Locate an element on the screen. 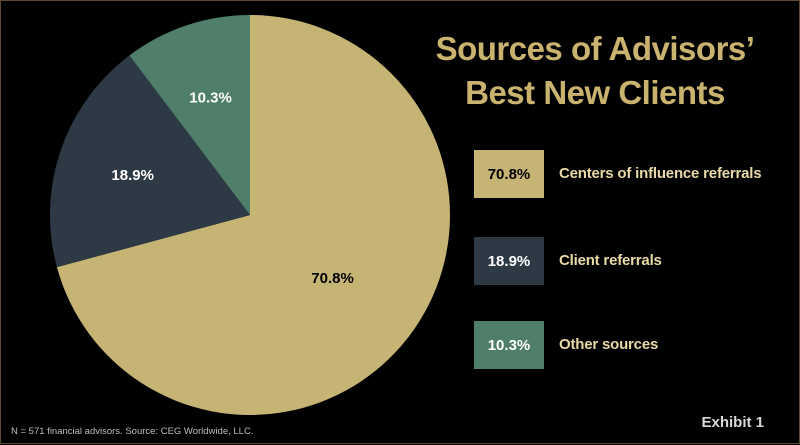 This screenshot has height=445, width=800. legend-label-other-sources: Other sources is located at coordinates (609, 344).